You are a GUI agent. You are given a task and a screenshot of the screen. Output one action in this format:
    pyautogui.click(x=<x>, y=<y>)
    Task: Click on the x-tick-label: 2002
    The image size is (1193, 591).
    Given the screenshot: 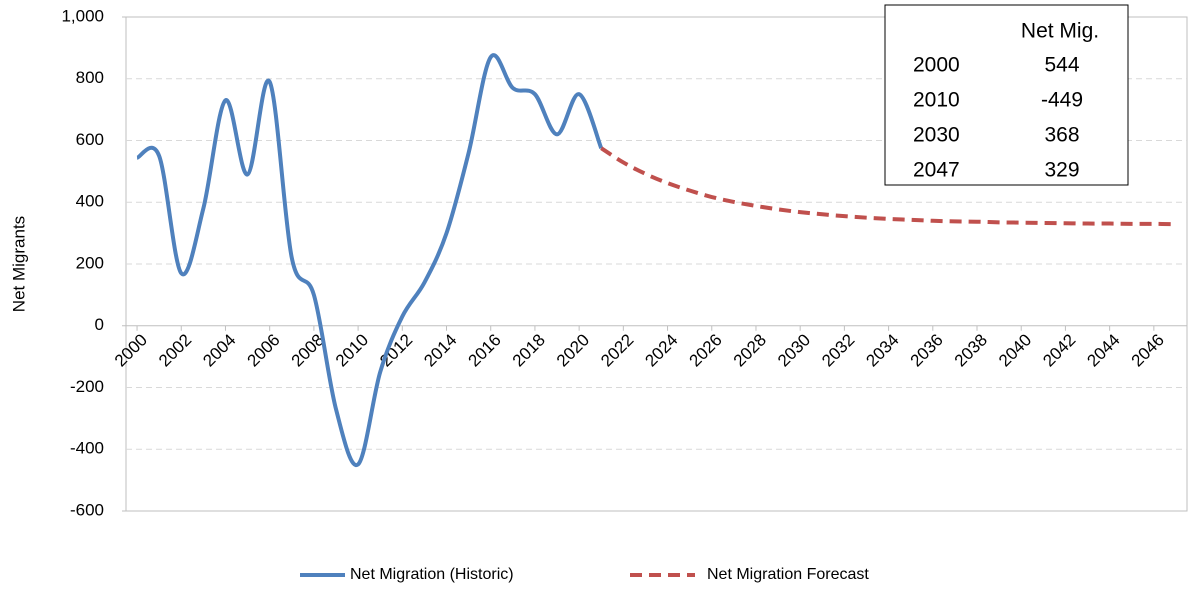 What is the action you would take?
    pyautogui.click(x=175, y=350)
    